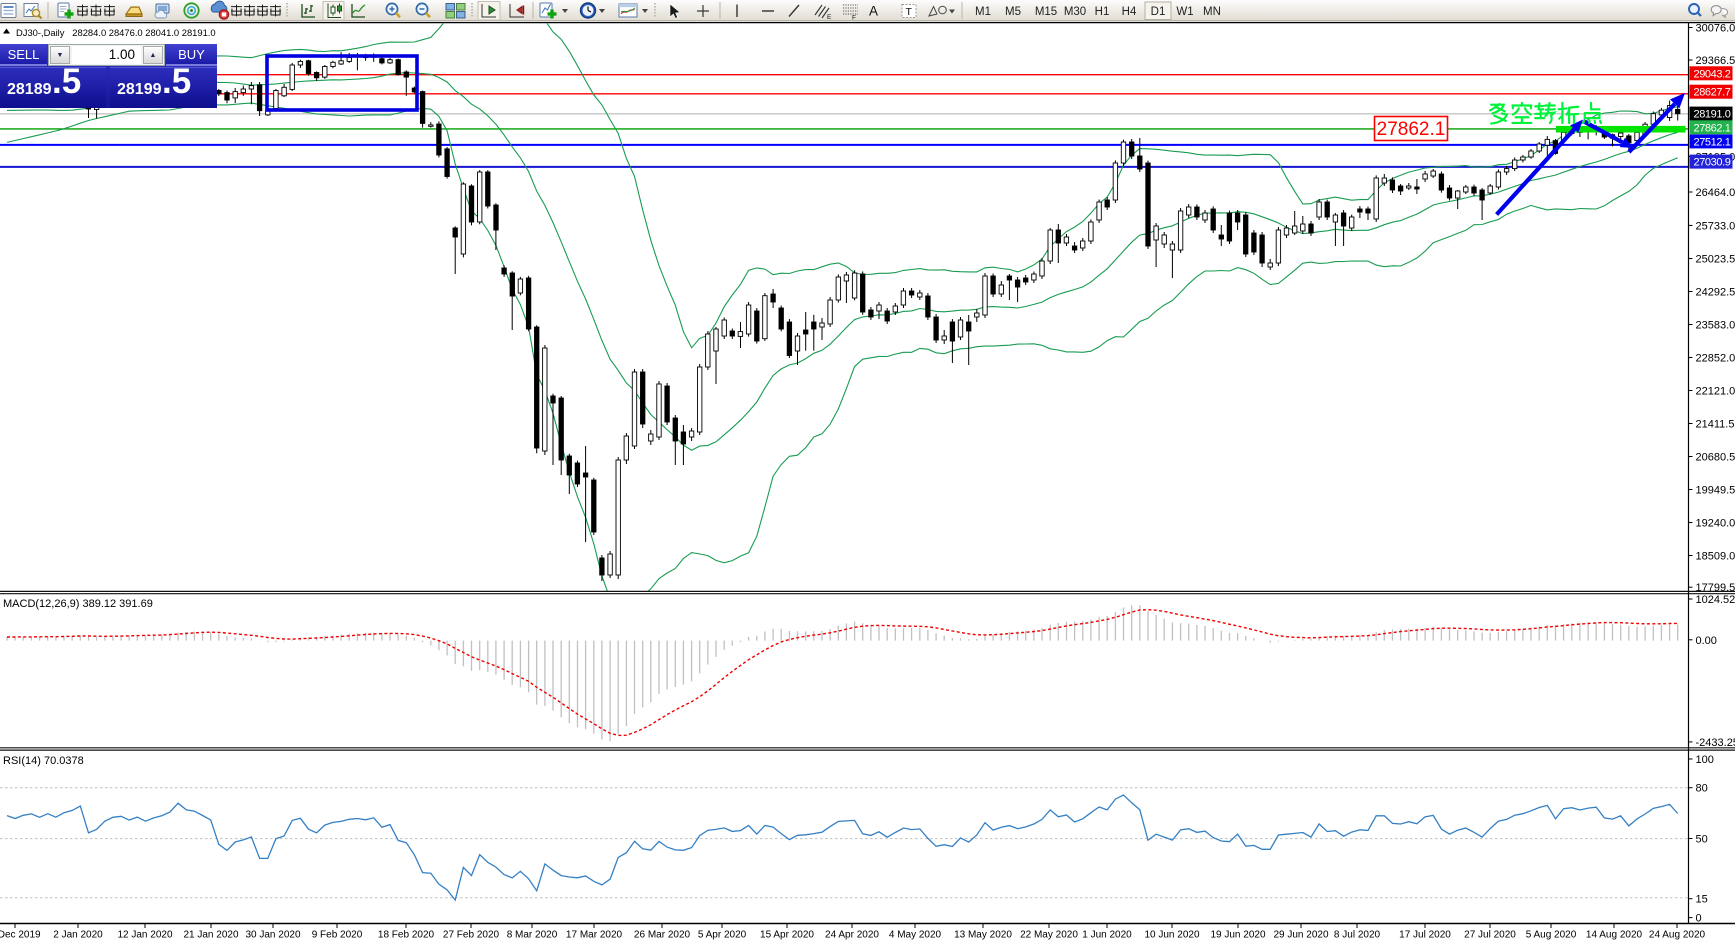 The height and width of the screenshot is (942, 1735). Describe the element at coordinates (1715, 193) in the screenshot. I see `svg-text: 26464.0` at that location.